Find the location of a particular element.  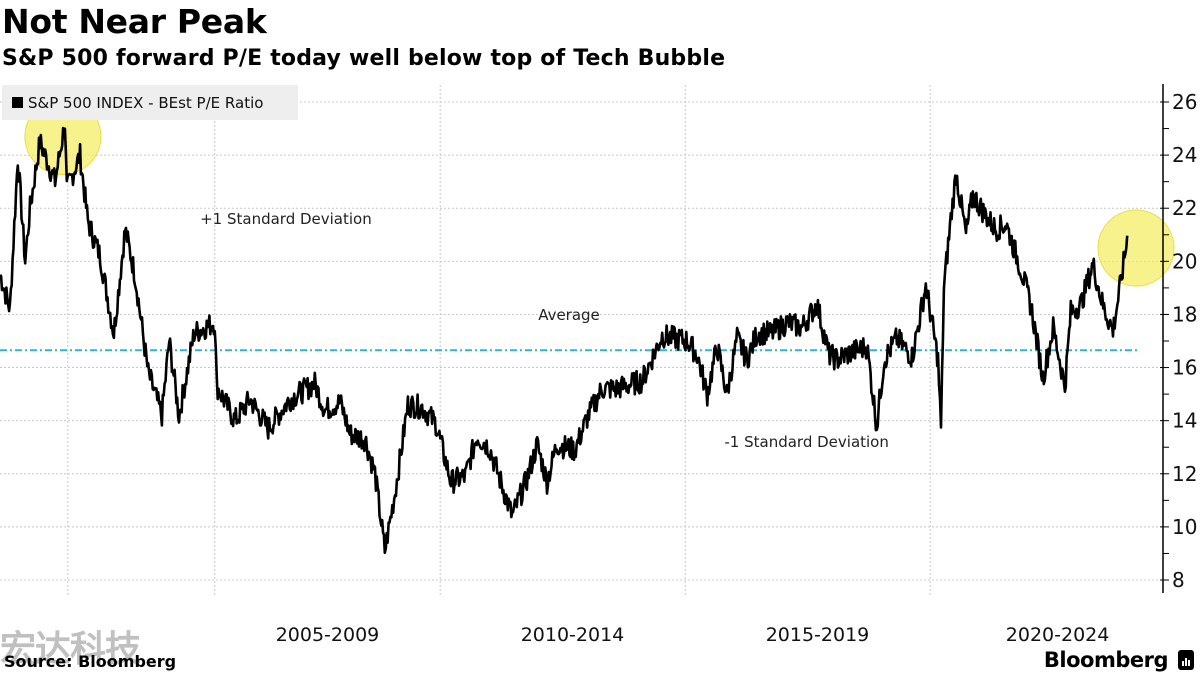

x-tick-label: 2010-2014 is located at coordinates (573, 635).